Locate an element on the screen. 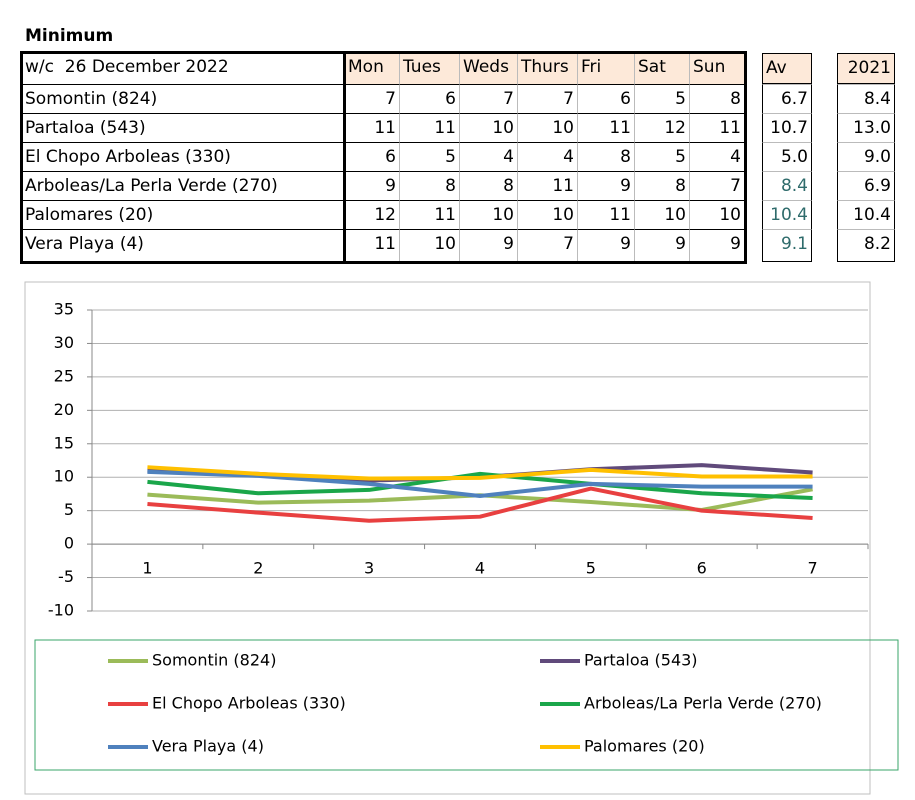  legend-label: El Chopo Arboleas (330) is located at coordinates (249, 703).